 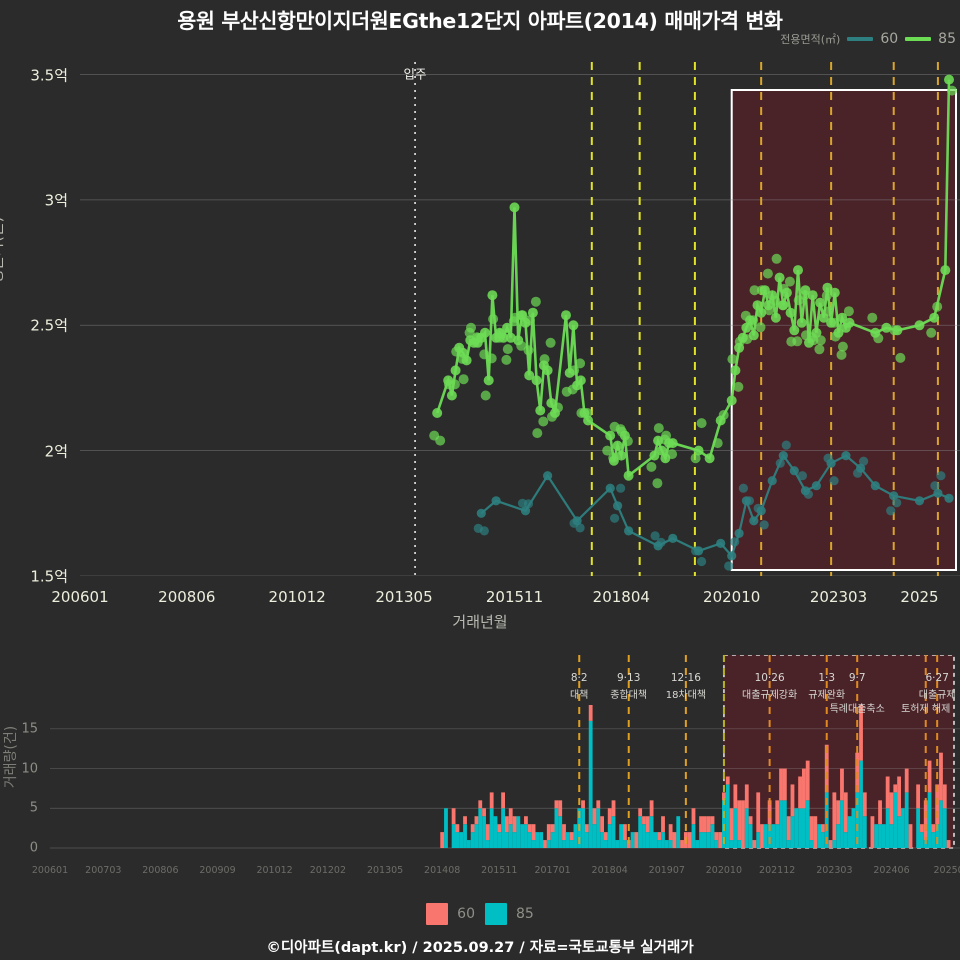 What do you see at coordinates (187, 597) in the screenshot?
I see `price-x-tick: 200806` at bounding box center [187, 597].